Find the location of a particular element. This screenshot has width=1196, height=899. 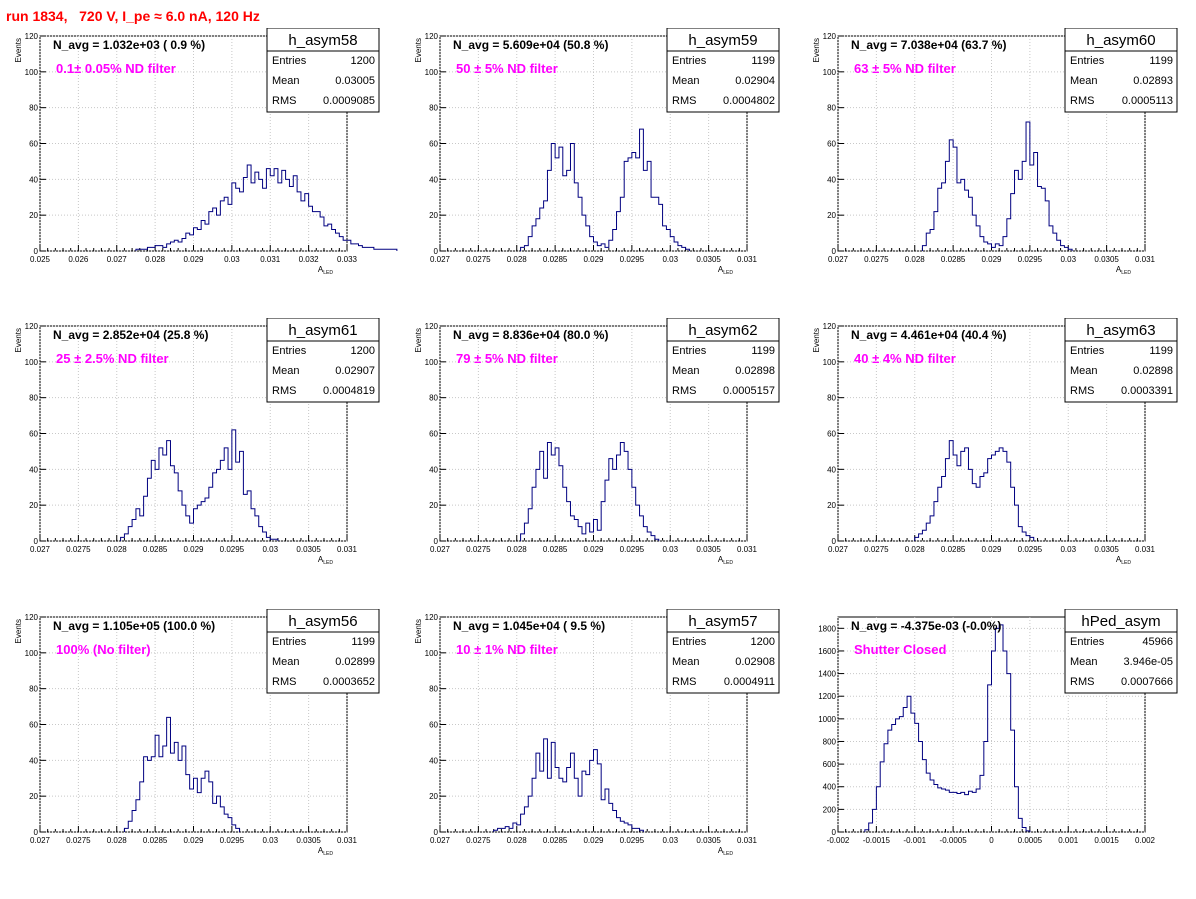

stat-value-rms: 0.0007666 is located at coordinates (1147, 682).